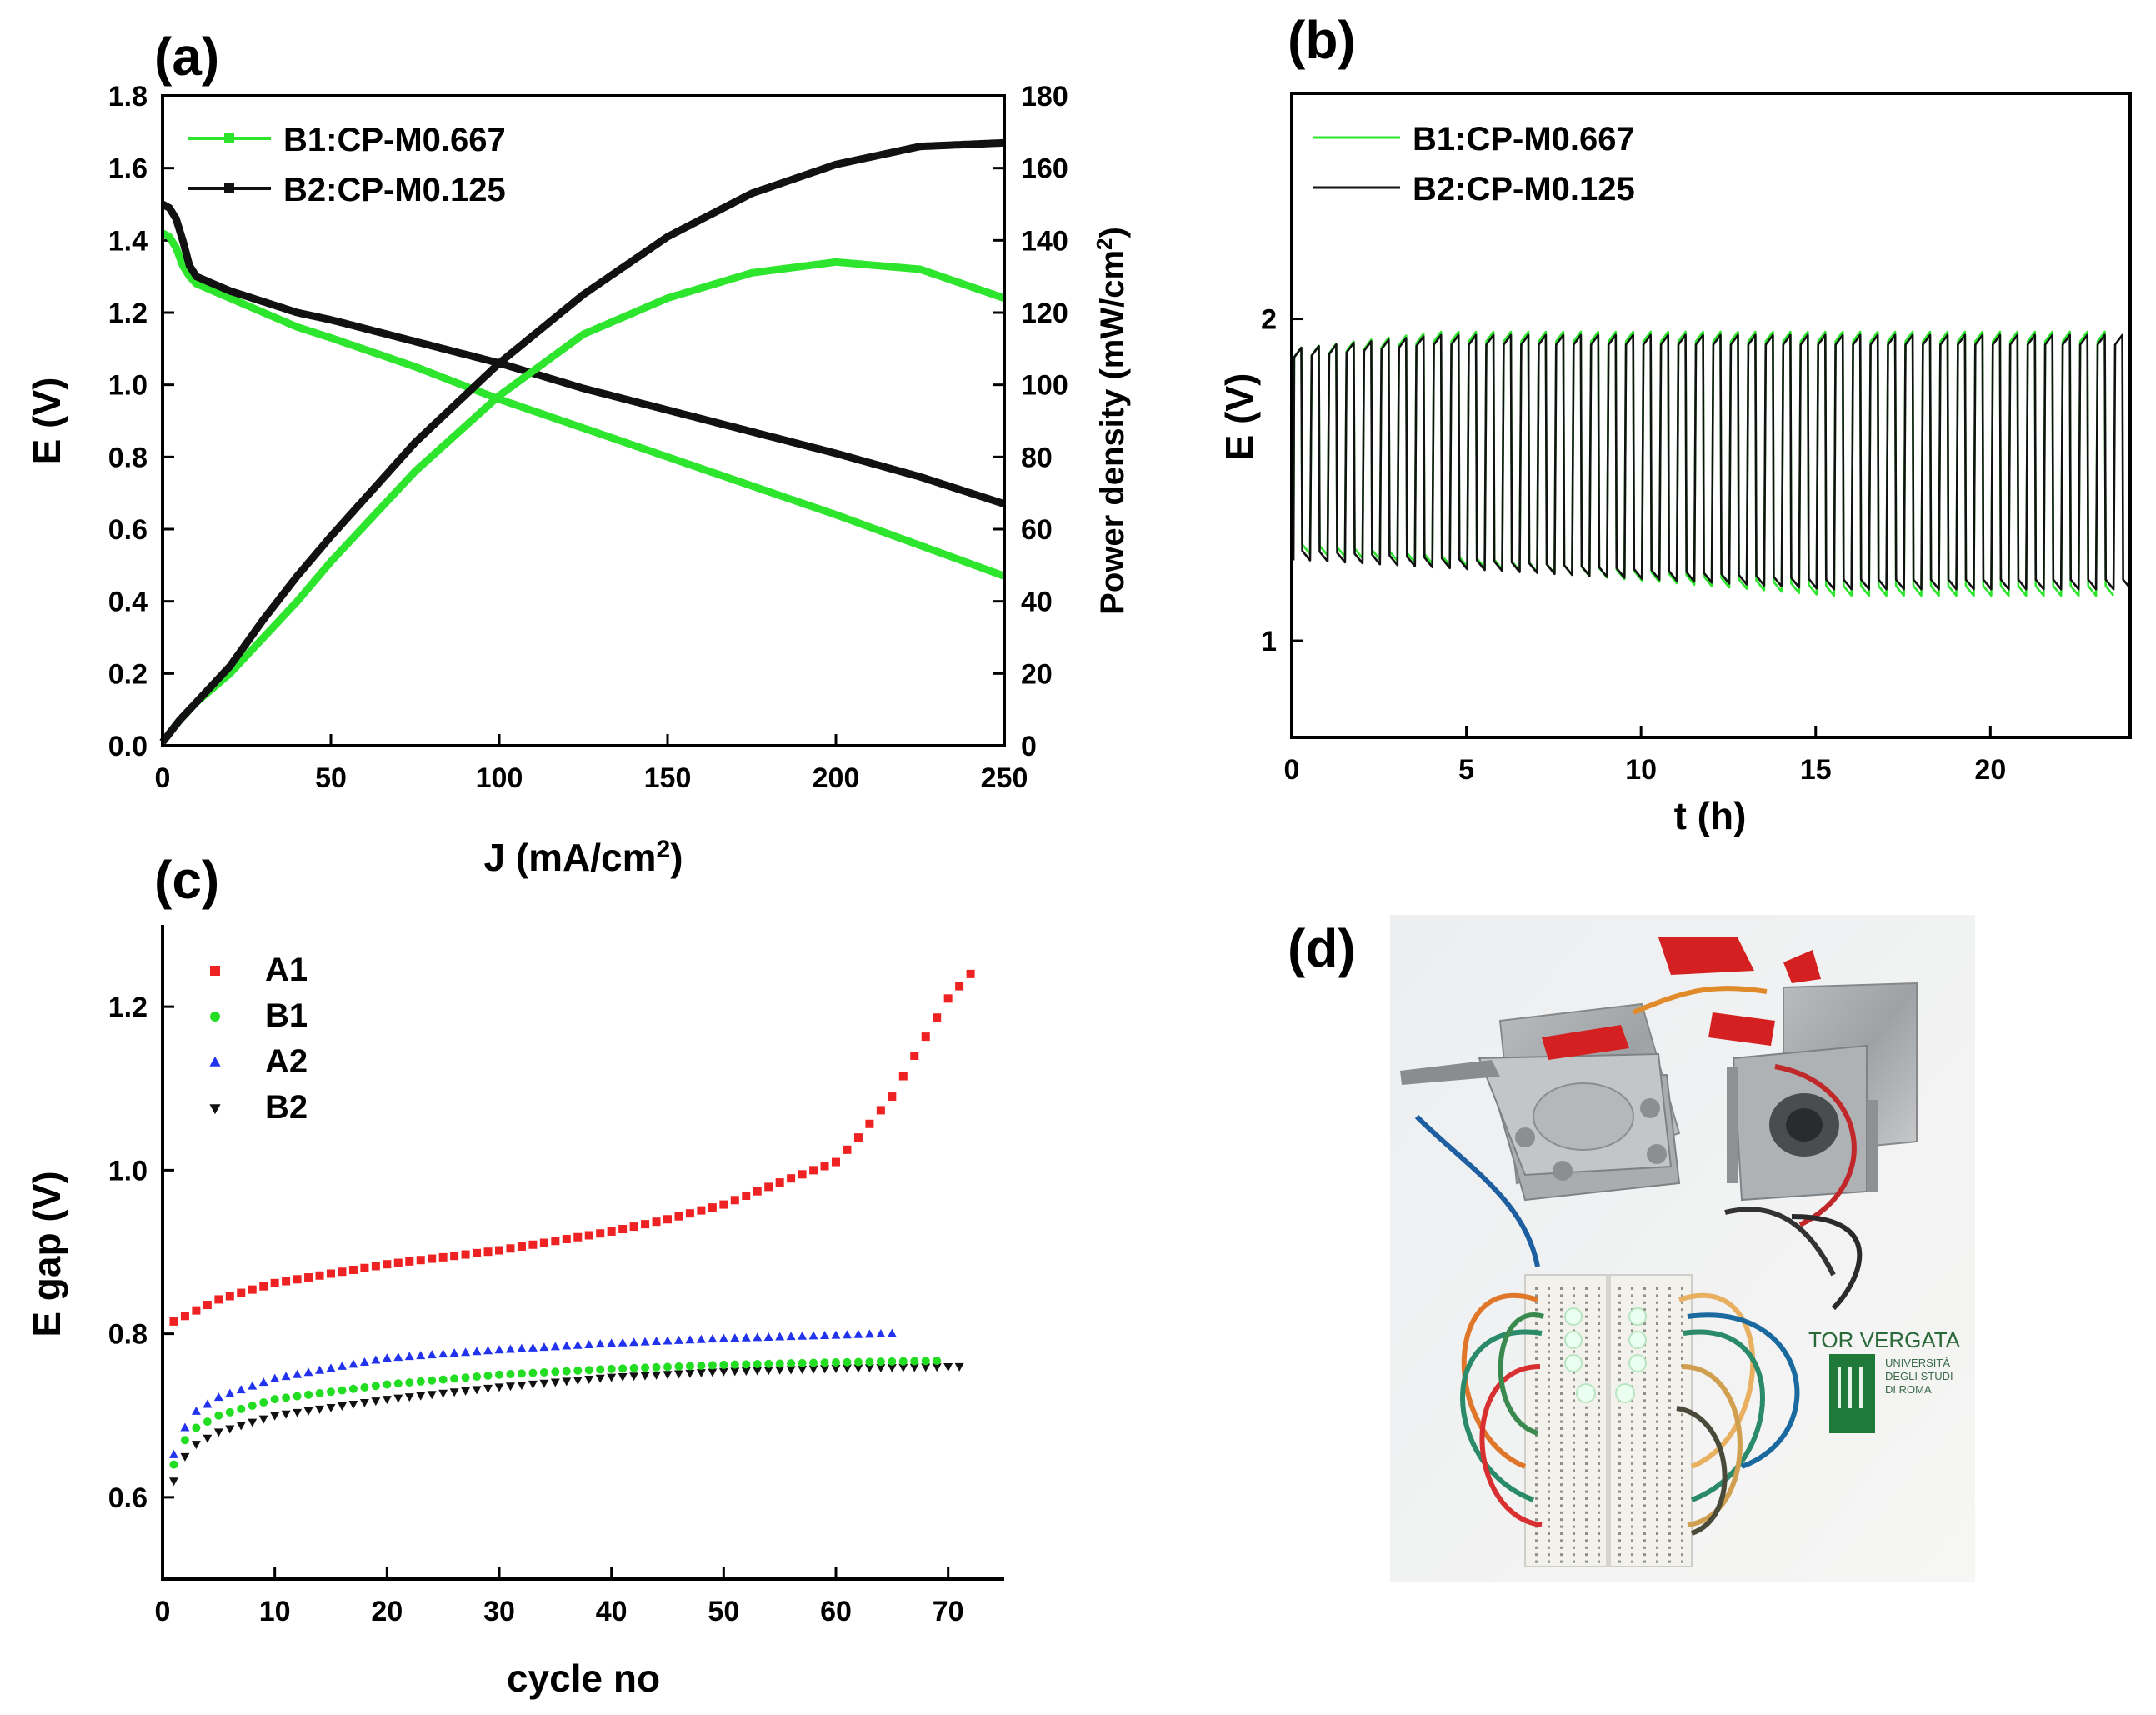 The width and height of the screenshot is (2156, 1715). Describe the element at coordinates (1004, 778) in the screenshot. I see `panel-a-x-tick-label: 250` at that location.